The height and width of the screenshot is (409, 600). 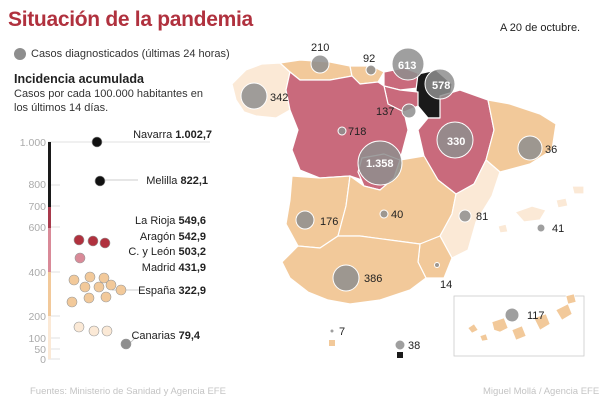 What do you see at coordinates (49, 174) in the screenshot?
I see `scale-bar-top` at bounding box center [49, 174].